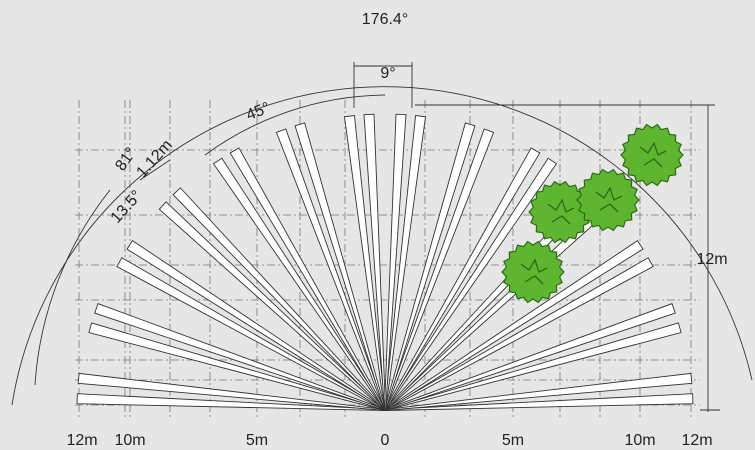 This screenshot has height=450, width=755. I want to click on beam, so click(395, 262).